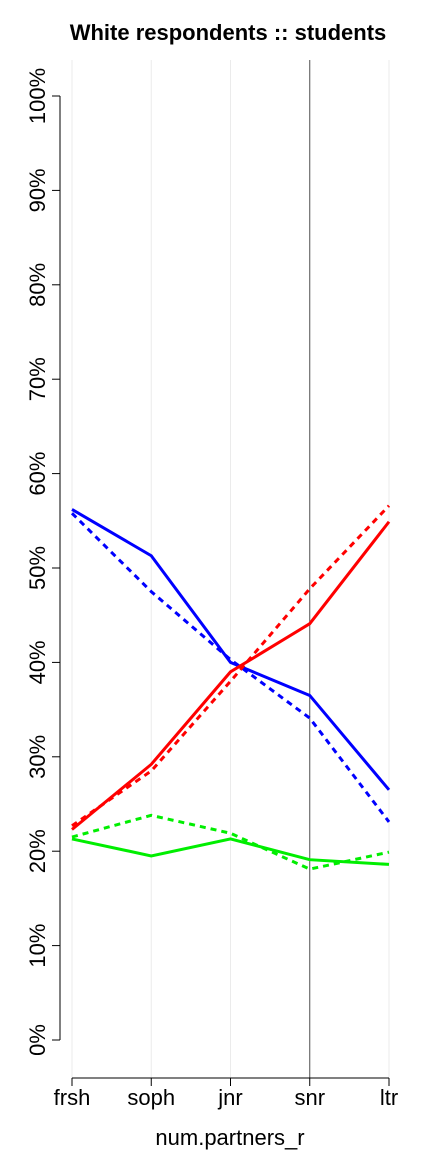 This screenshot has width=432, height=1152. What do you see at coordinates (37, 568) in the screenshot?
I see `y-tick-label: 50%` at bounding box center [37, 568].